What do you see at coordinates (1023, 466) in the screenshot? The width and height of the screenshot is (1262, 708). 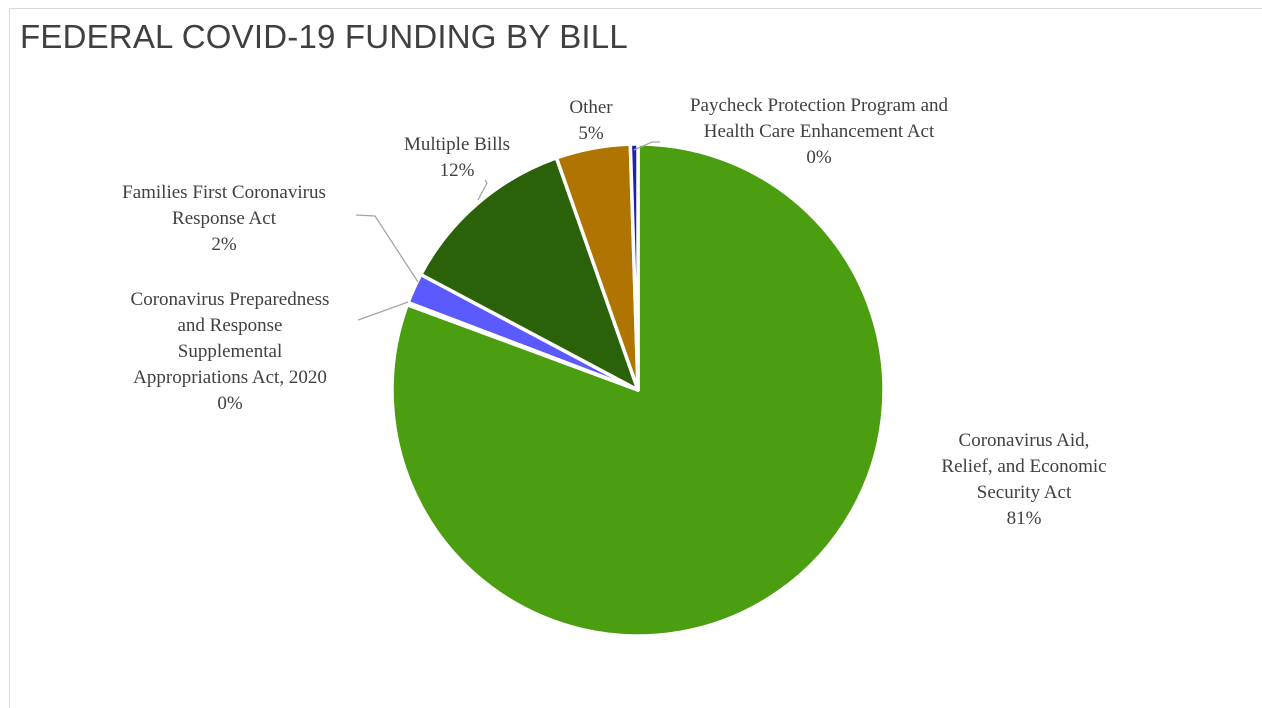 I see `slice-label-line: Relief, and Economic` at bounding box center [1023, 466].